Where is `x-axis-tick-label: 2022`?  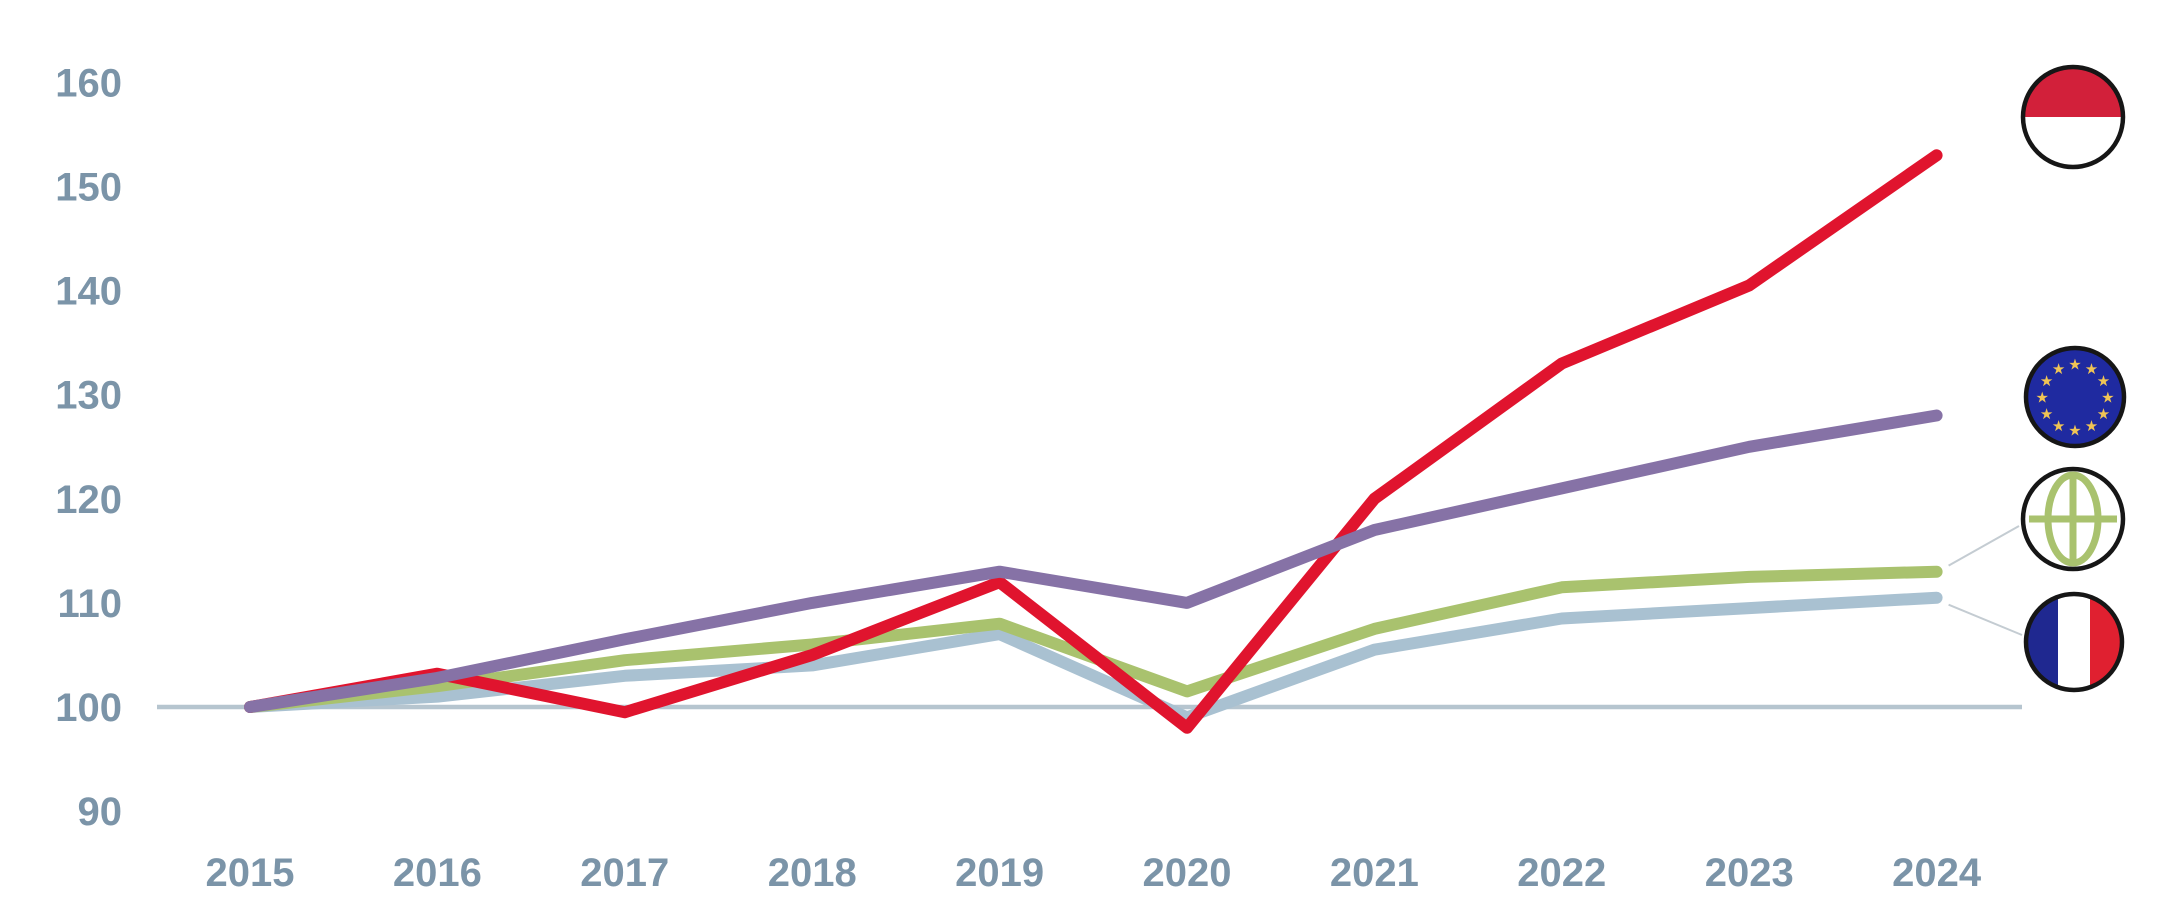
x-axis-tick-label: 2022 is located at coordinates (1561, 873).